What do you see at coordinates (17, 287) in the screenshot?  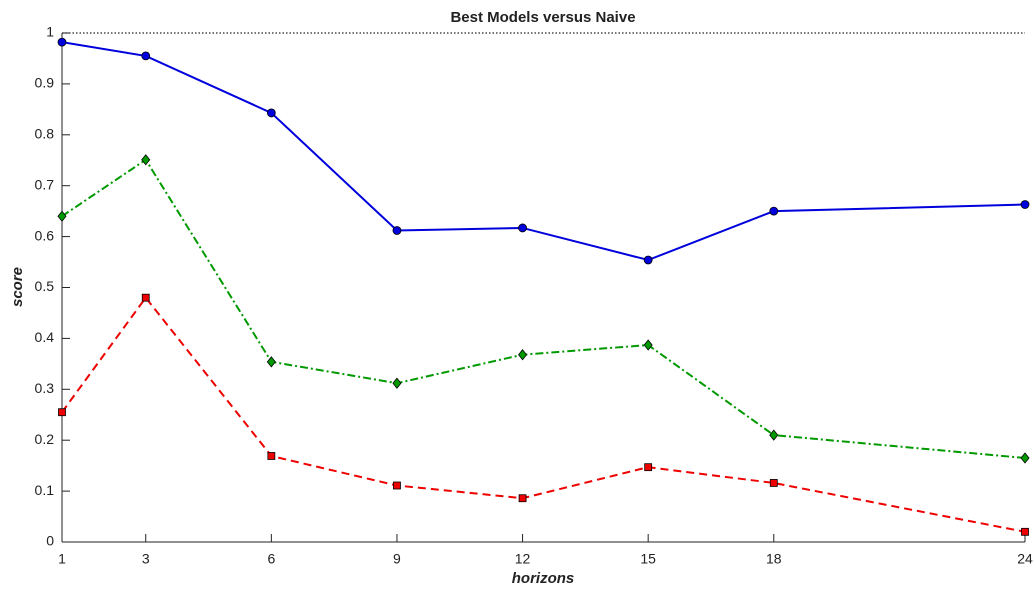 I see `y-axis-label: score` at bounding box center [17, 287].